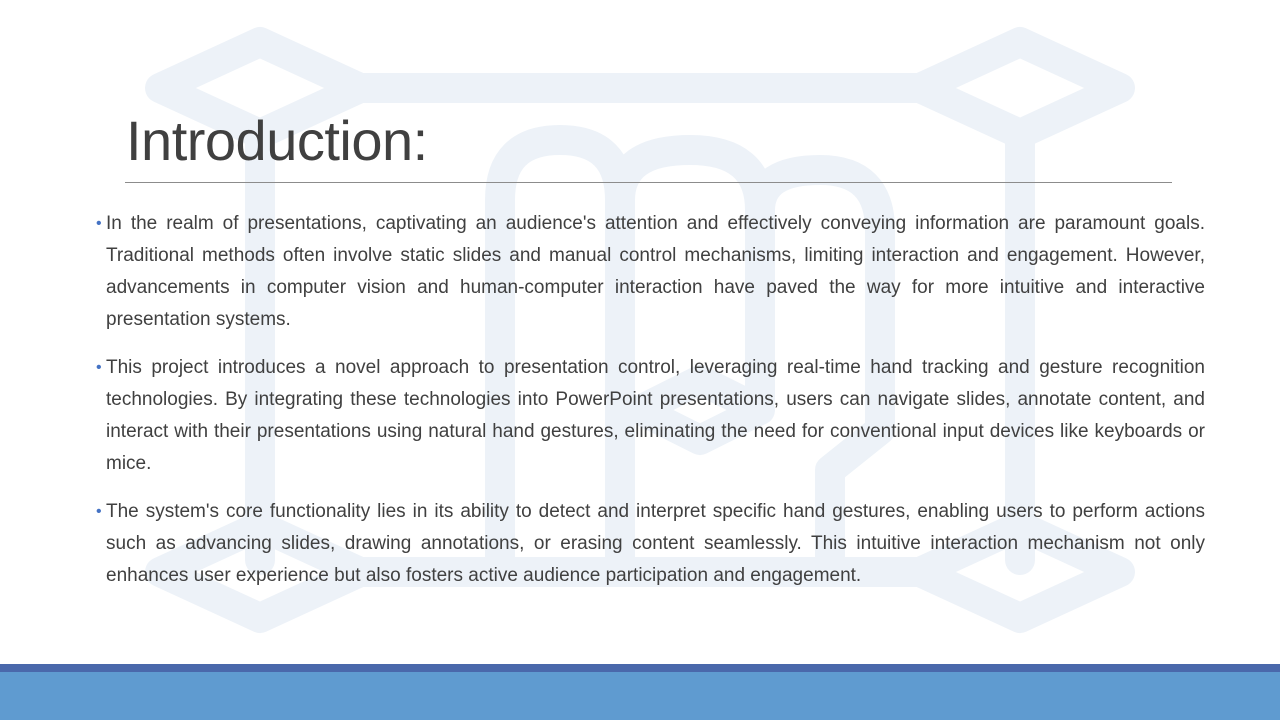 The width and height of the screenshot is (1280, 720). I want to click on footer-accent-line, so click(640, 668).